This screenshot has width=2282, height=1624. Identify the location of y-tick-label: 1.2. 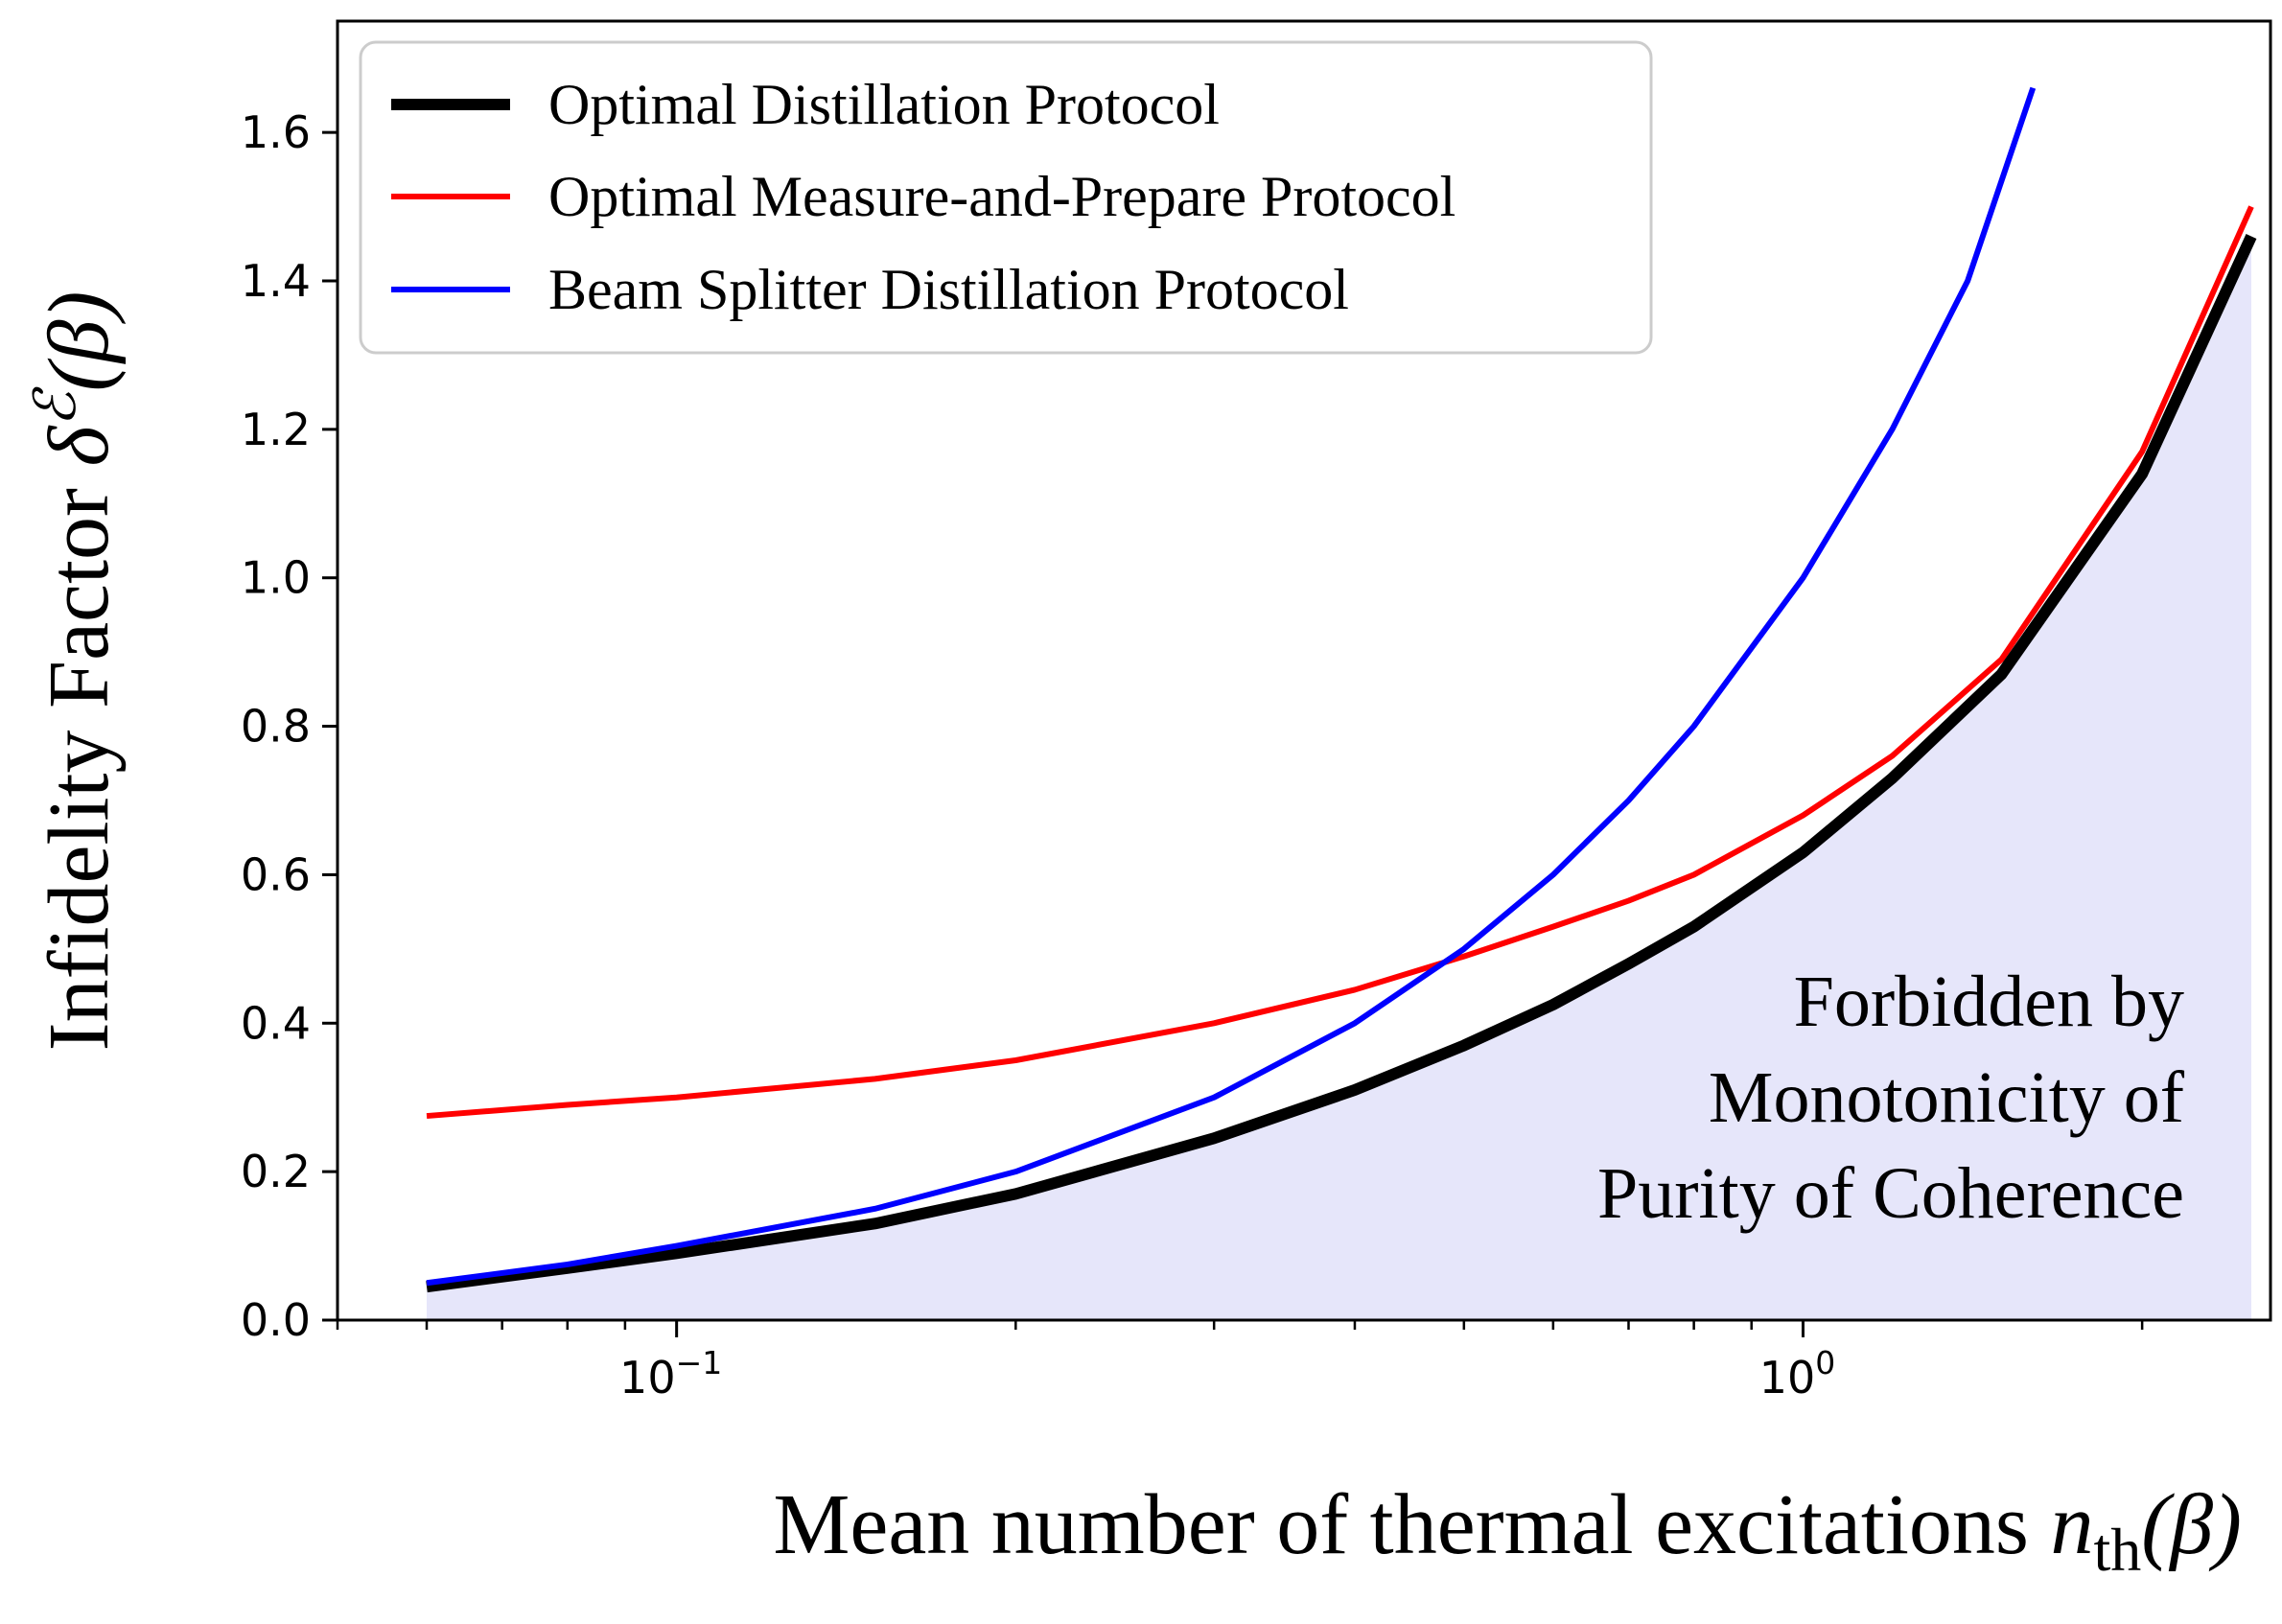
(276, 430).